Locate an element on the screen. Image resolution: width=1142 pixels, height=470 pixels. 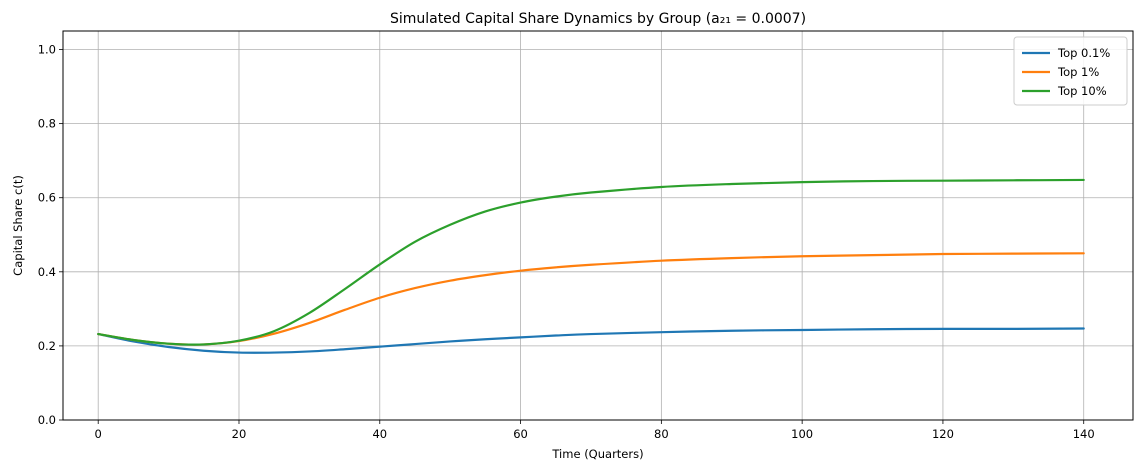
legend-label: Top 0.1% is located at coordinates (1083, 53).